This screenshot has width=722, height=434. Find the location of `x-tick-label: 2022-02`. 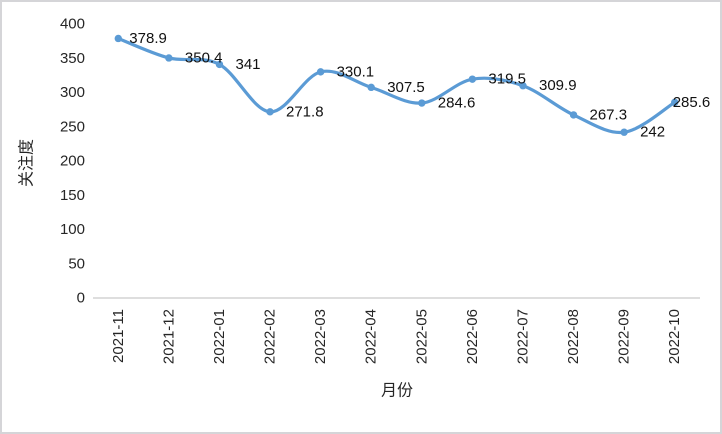

x-tick-label: 2022-02 is located at coordinates (270, 336).